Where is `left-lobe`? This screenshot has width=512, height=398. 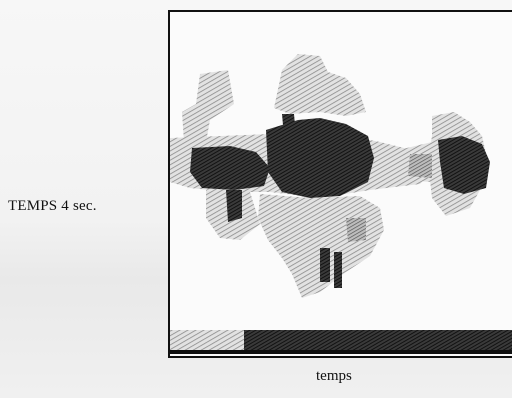
left-lobe is located at coordinates (208, 106).